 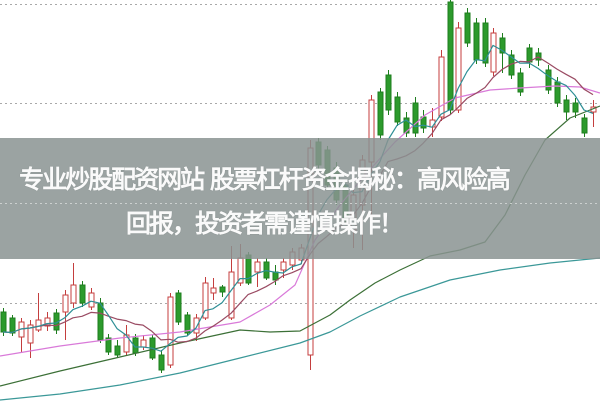 What do you see at coordinates (264, 223) in the screenshot?
I see `headline-line-2: 回报，投资者需谨慎操作！` at bounding box center [264, 223].